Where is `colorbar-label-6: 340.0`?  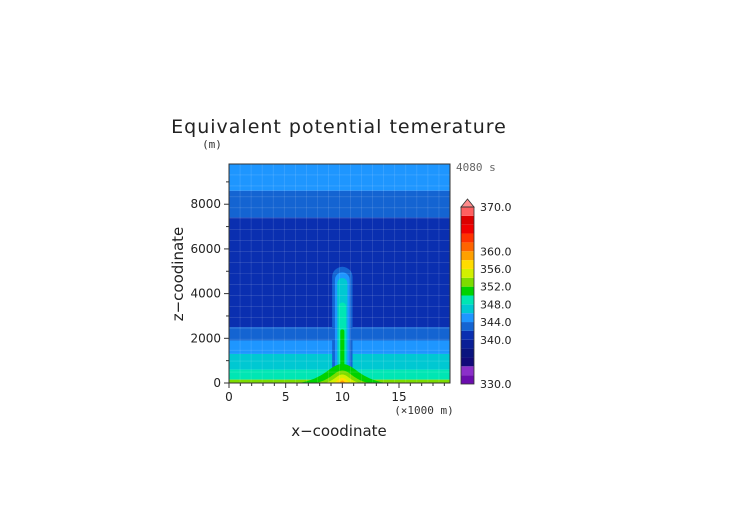 colorbar-label-6: 340.0 is located at coordinates (496, 340).